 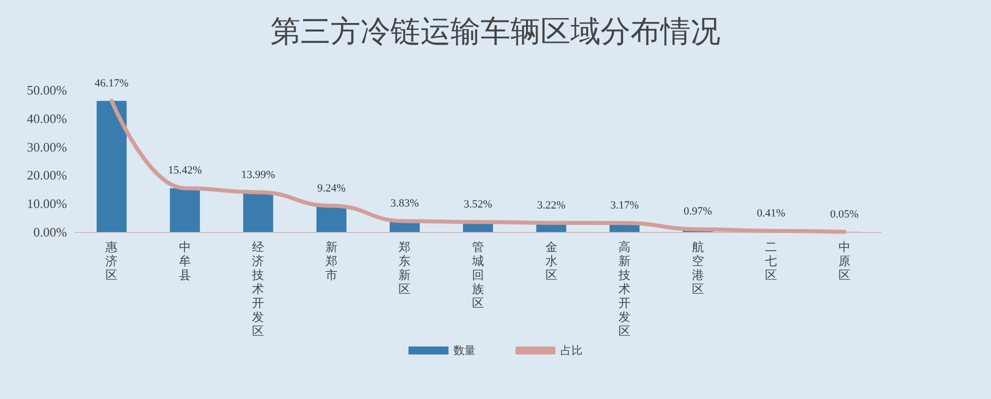 What do you see at coordinates (47, 204) in the screenshot?
I see `y-tick-label: 10.00%` at bounding box center [47, 204].